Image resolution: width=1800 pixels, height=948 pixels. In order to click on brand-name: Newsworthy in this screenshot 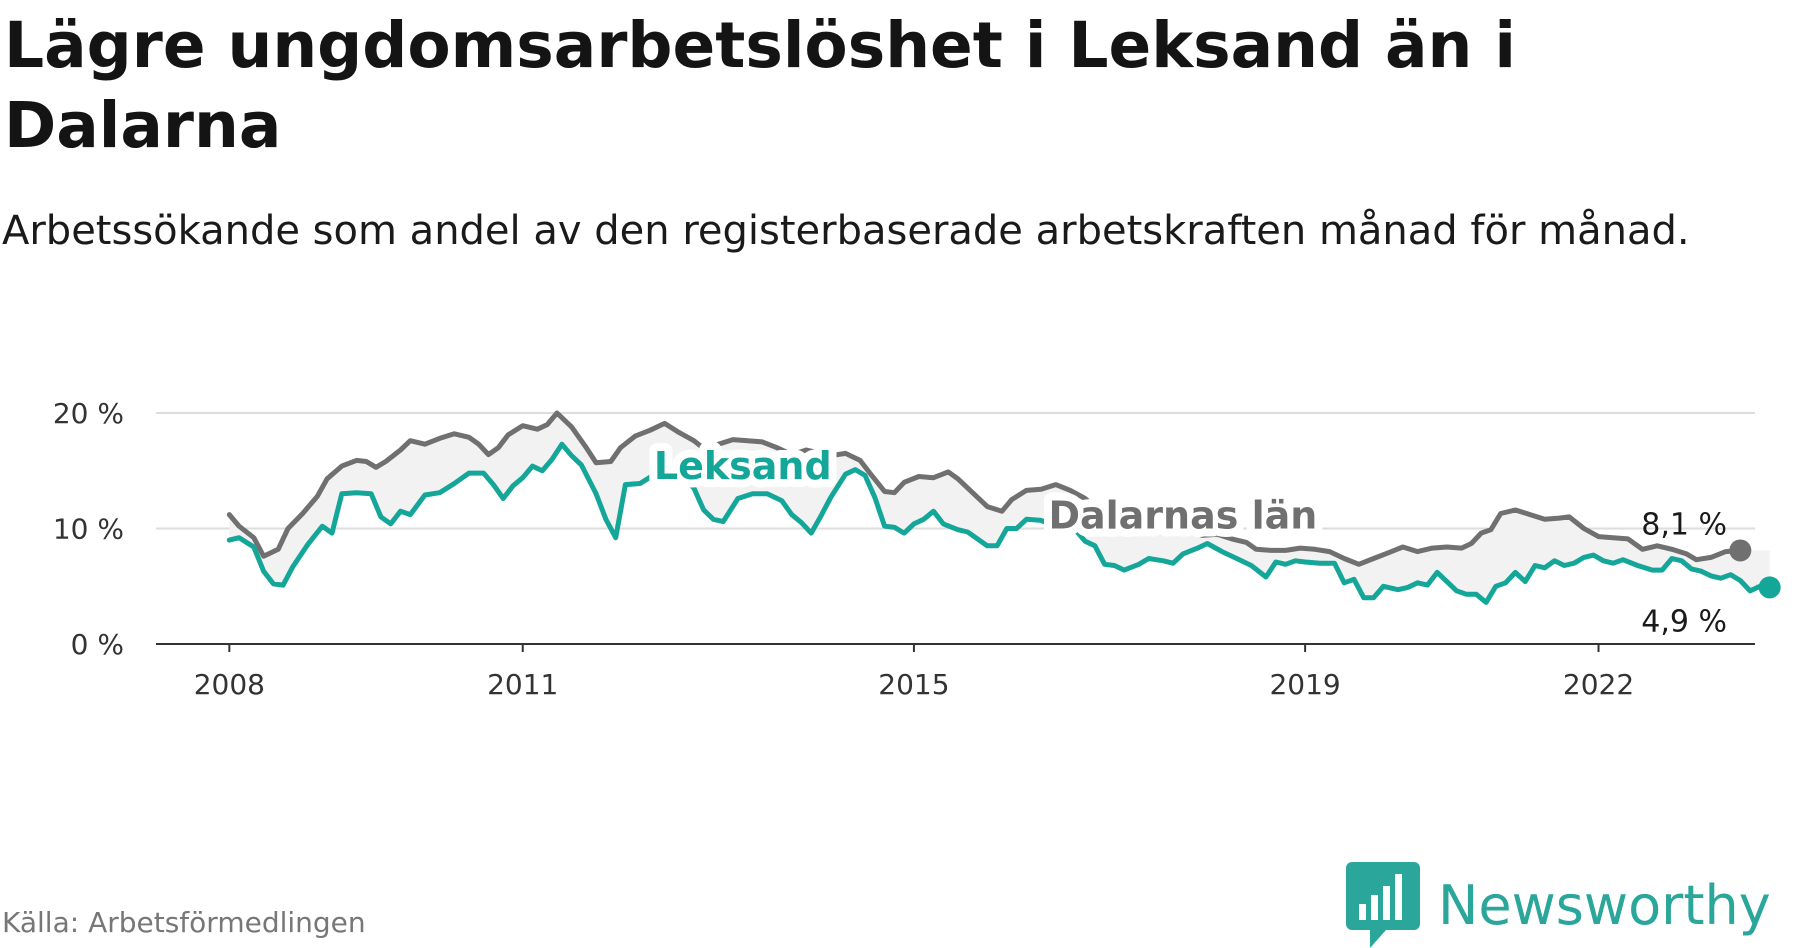, I will do `click(1604, 905)`.